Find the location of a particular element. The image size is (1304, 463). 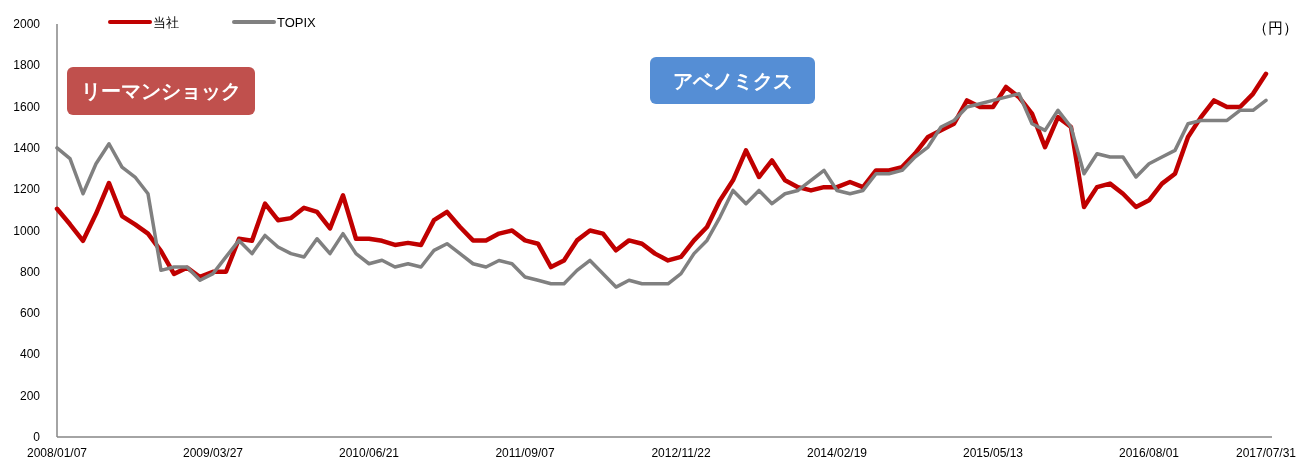

y-tick-label: 600 is located at coordinates (30, 313).